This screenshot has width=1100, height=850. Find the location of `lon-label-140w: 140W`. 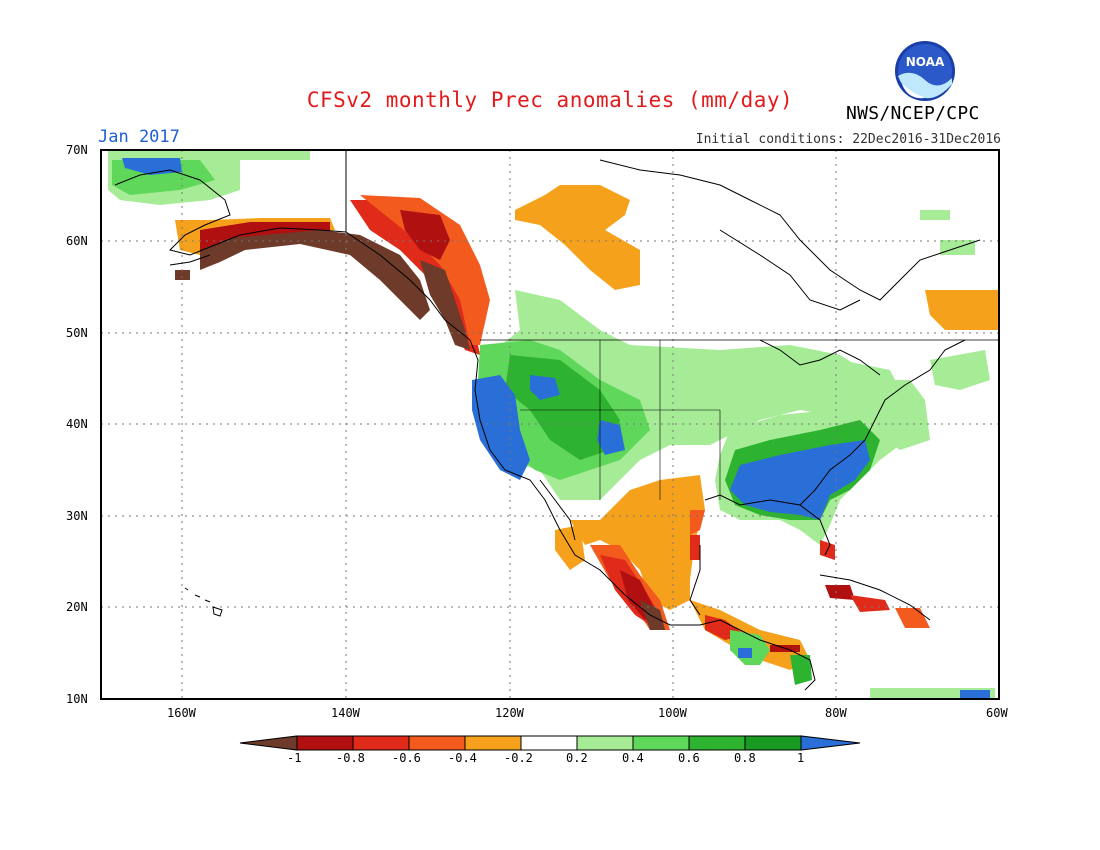

lon-label-140w: 140W is located at coordinates (345, 713).